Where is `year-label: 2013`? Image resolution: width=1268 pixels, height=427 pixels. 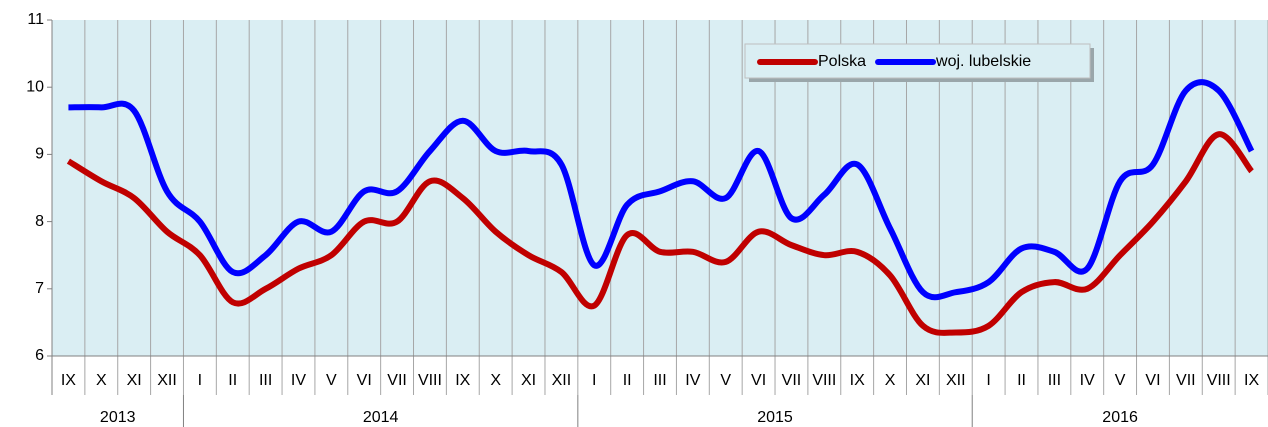
year-label: 2013 is located at coordinates (118, 417).